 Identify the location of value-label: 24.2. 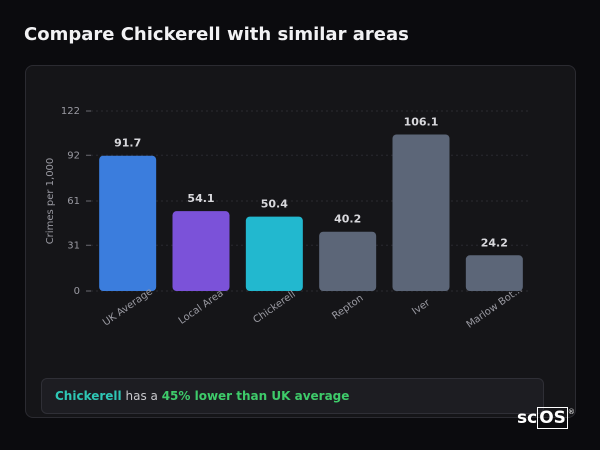
(494, 242).